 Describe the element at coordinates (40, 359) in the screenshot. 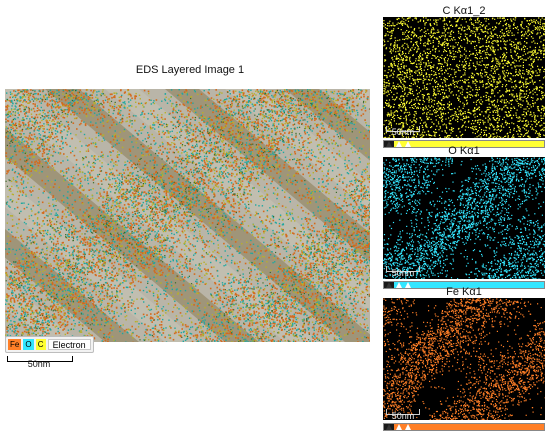

I see `main-scale-bar` at that location.